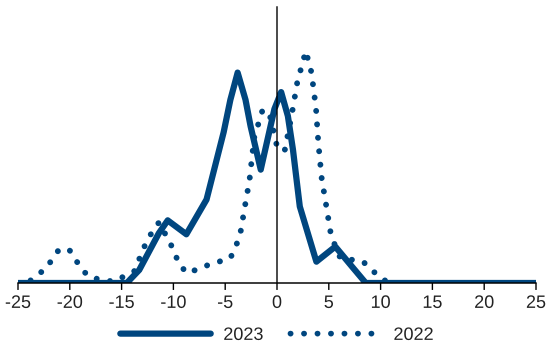  What do you see at coordinates (381, 301) in the screenshot?
I see `x-tick-label: 10` at bounding box center [381, 301].